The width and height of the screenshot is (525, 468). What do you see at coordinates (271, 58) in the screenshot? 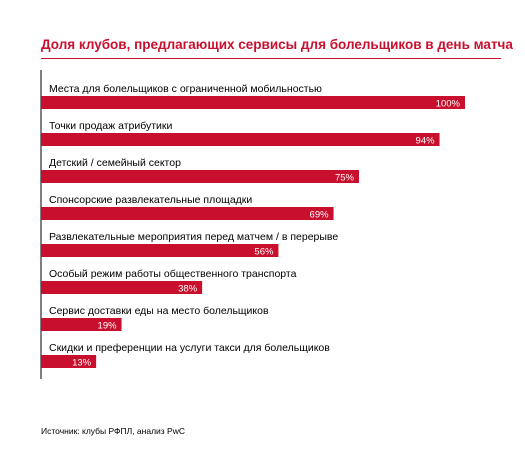
I see `title-rule` at bounding box center [271, 58].